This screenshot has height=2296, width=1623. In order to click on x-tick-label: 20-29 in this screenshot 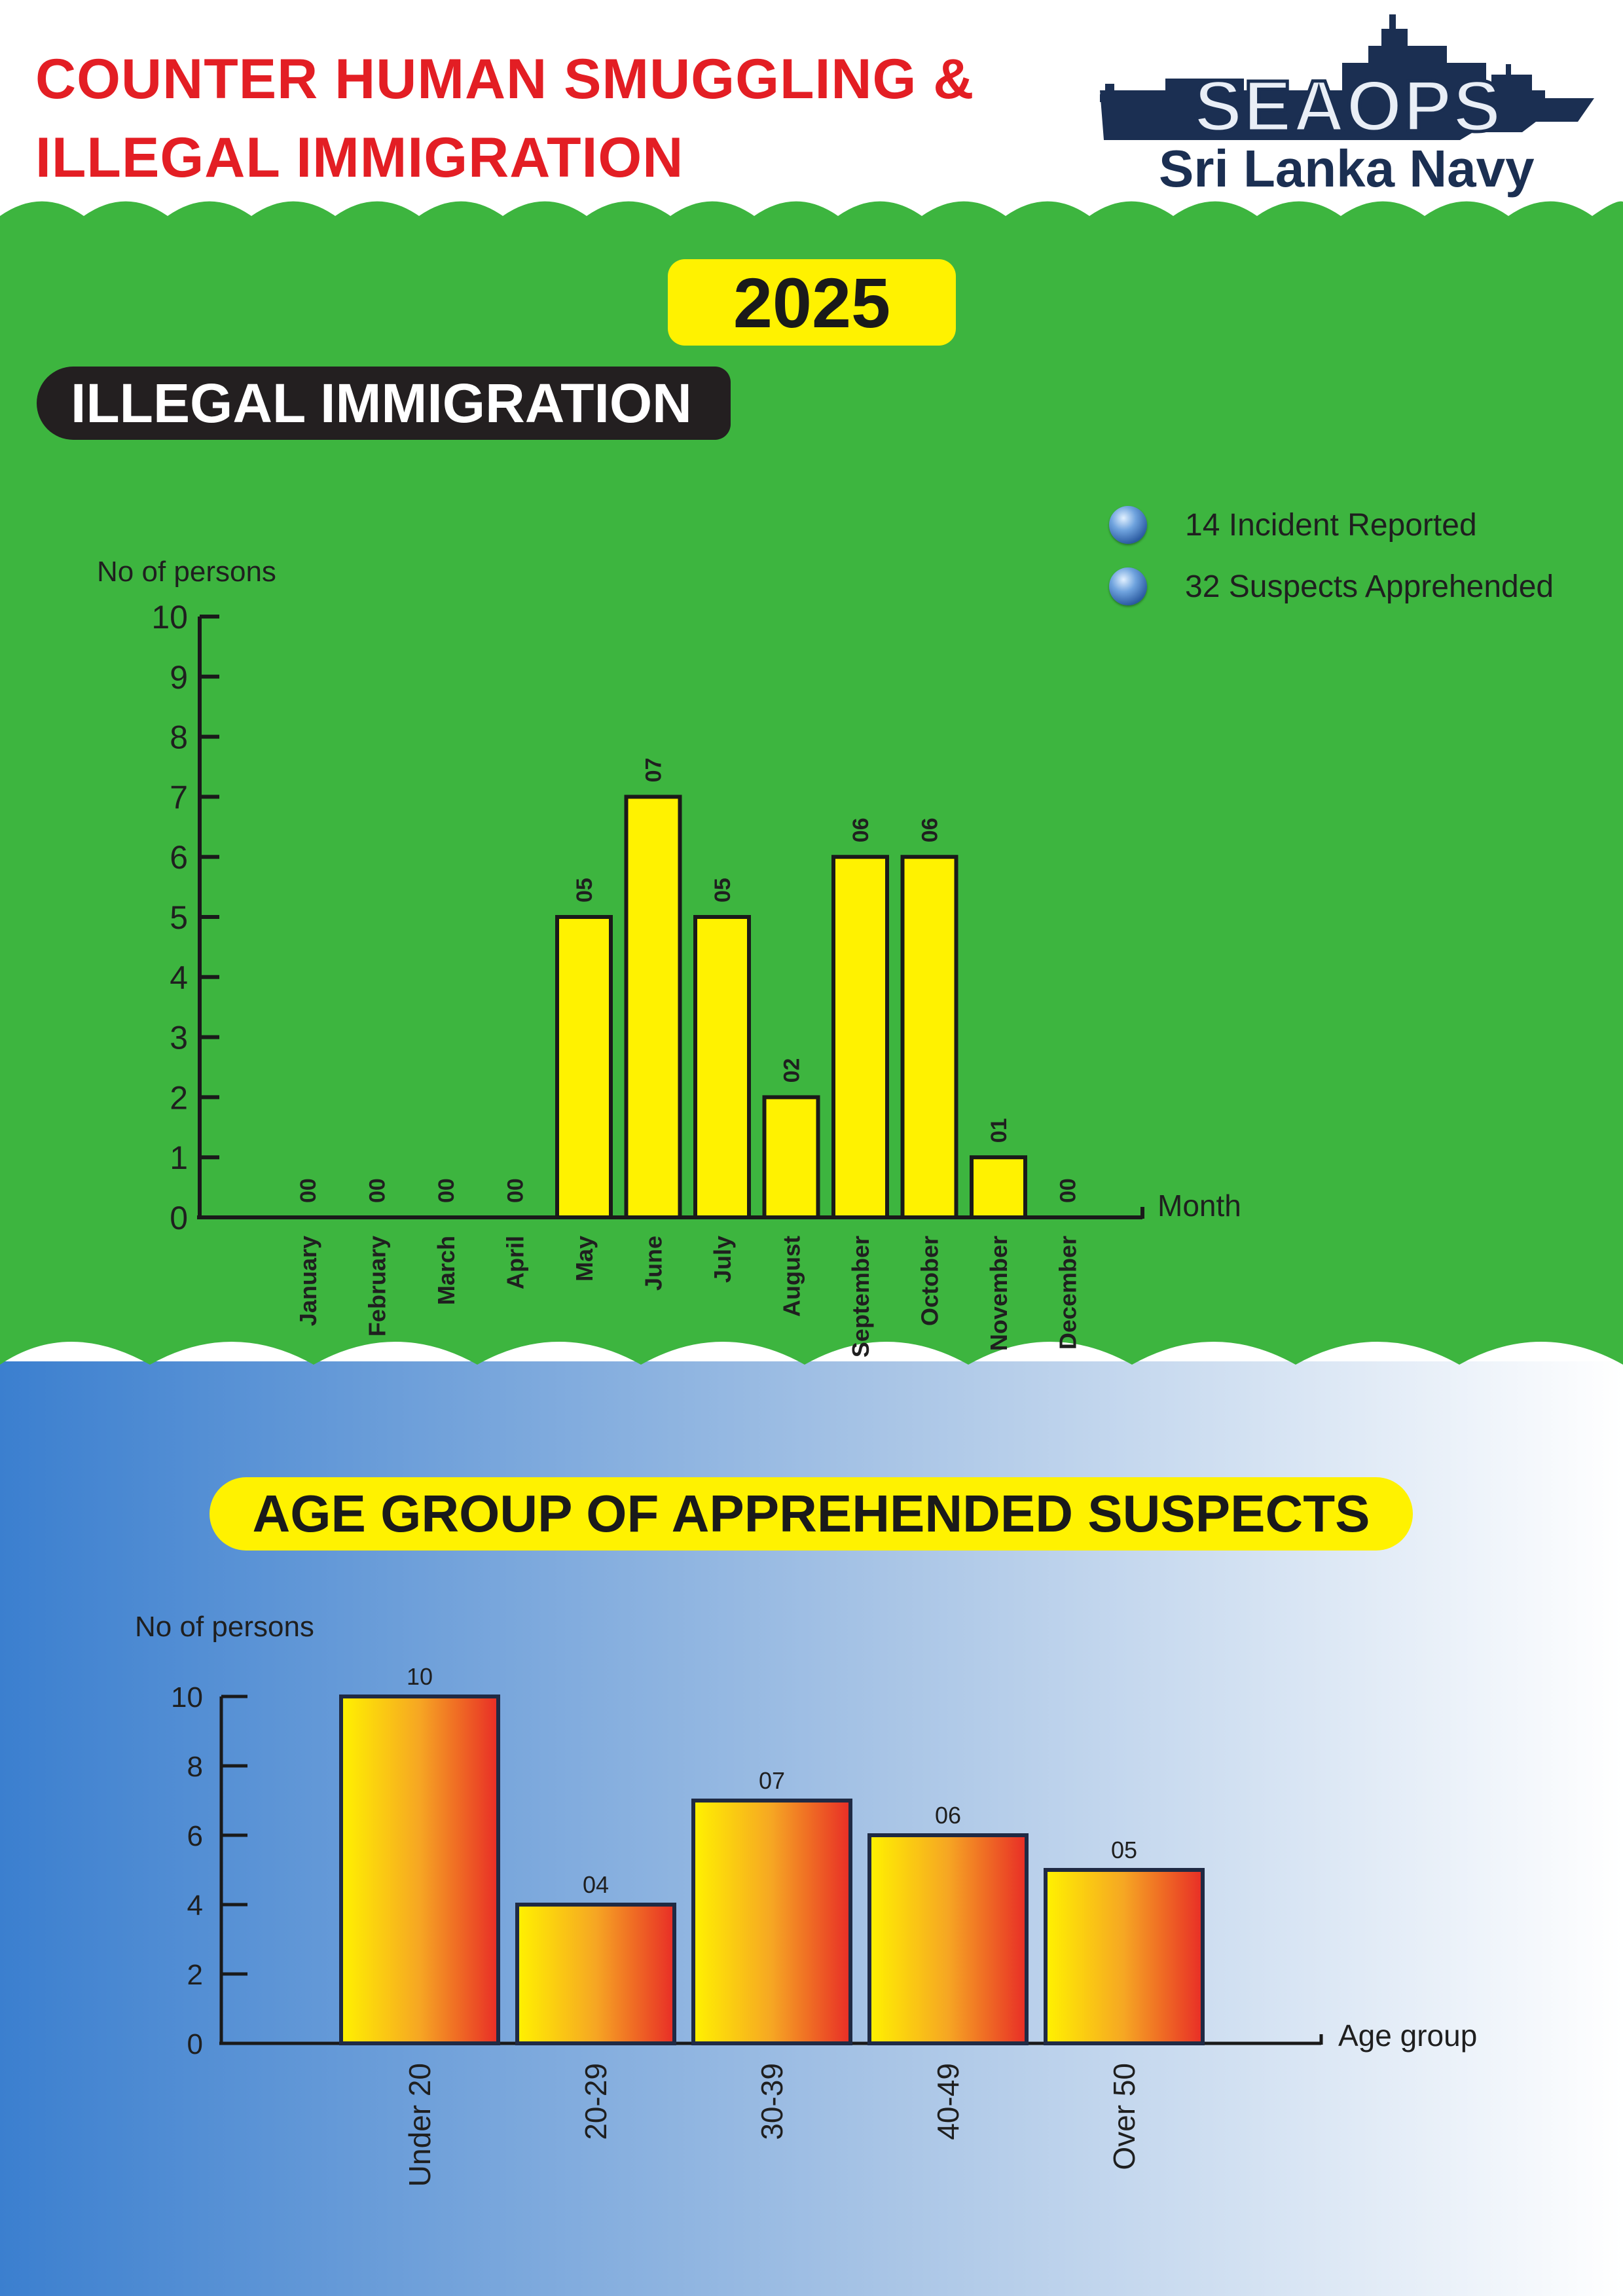, I will do `click(596, 2101)`.